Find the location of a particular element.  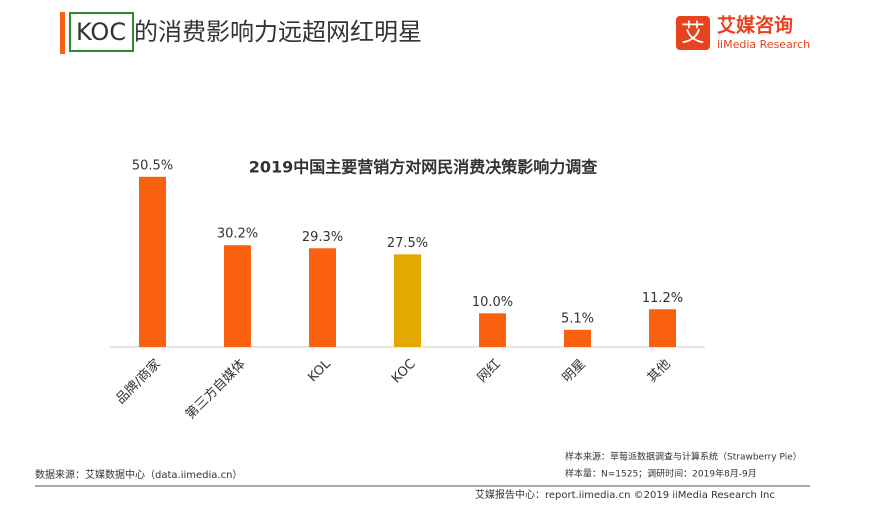

logo-mark: 艾 is located at coordinates (693, 33).